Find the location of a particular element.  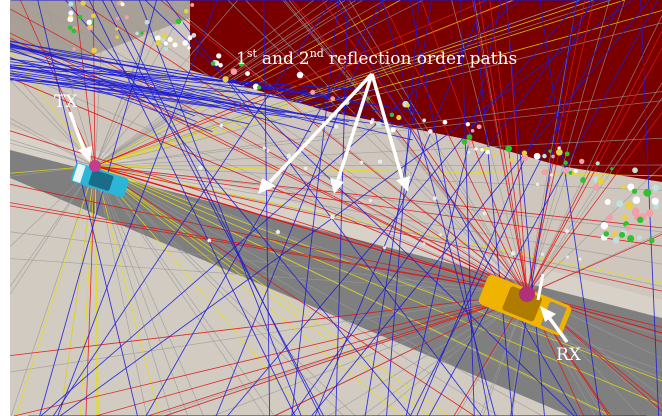

paths-label: 1st and 2nd reflection order paths is located at coordinates (376, 58).